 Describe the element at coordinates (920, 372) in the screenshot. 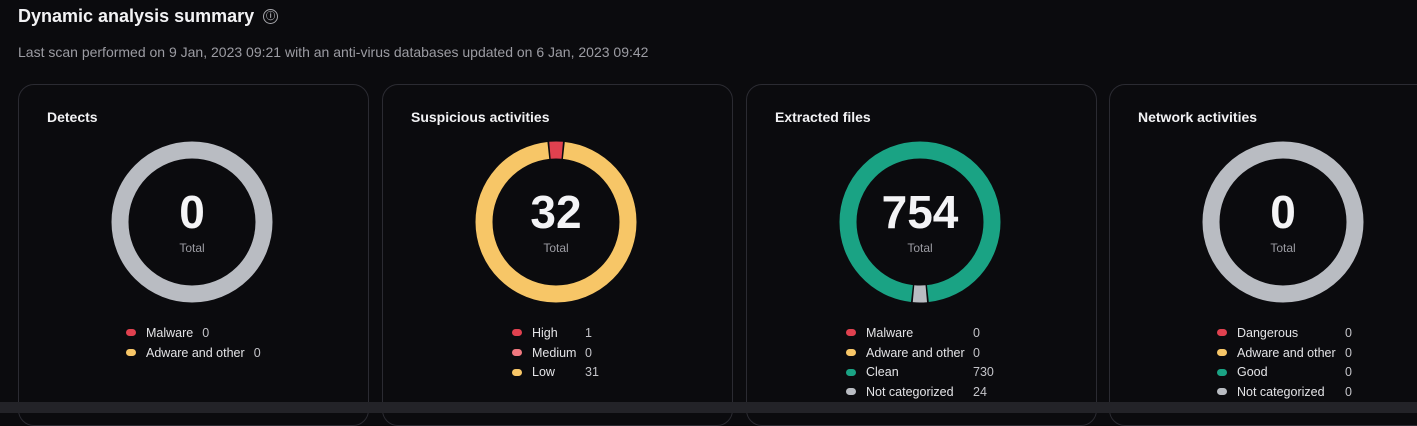

I see `legend-item-clean: Clean 730` at that location.